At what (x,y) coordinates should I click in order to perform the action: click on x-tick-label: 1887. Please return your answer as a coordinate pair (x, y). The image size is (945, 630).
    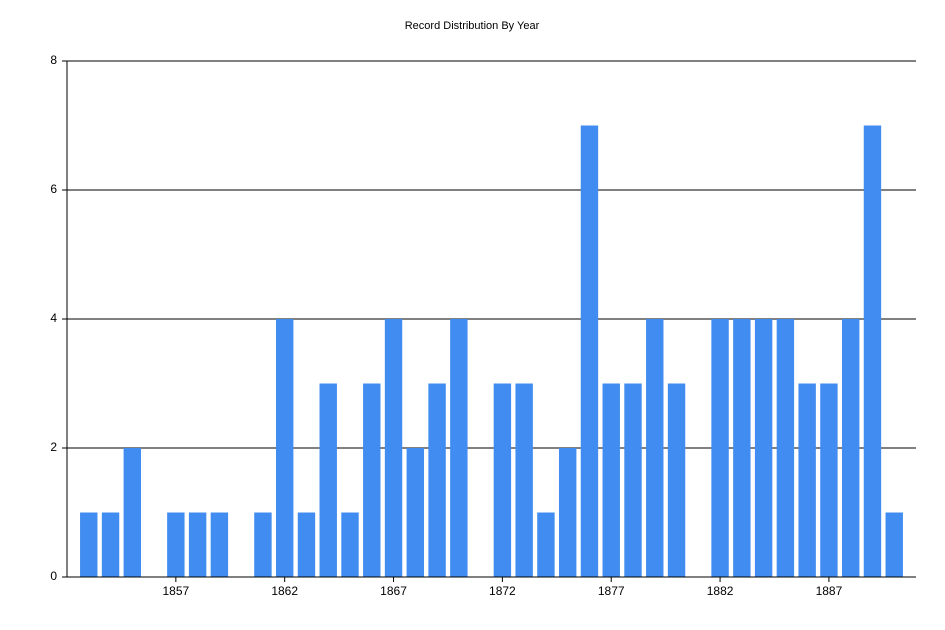
    Looking at the image, I should click on (829, 591).